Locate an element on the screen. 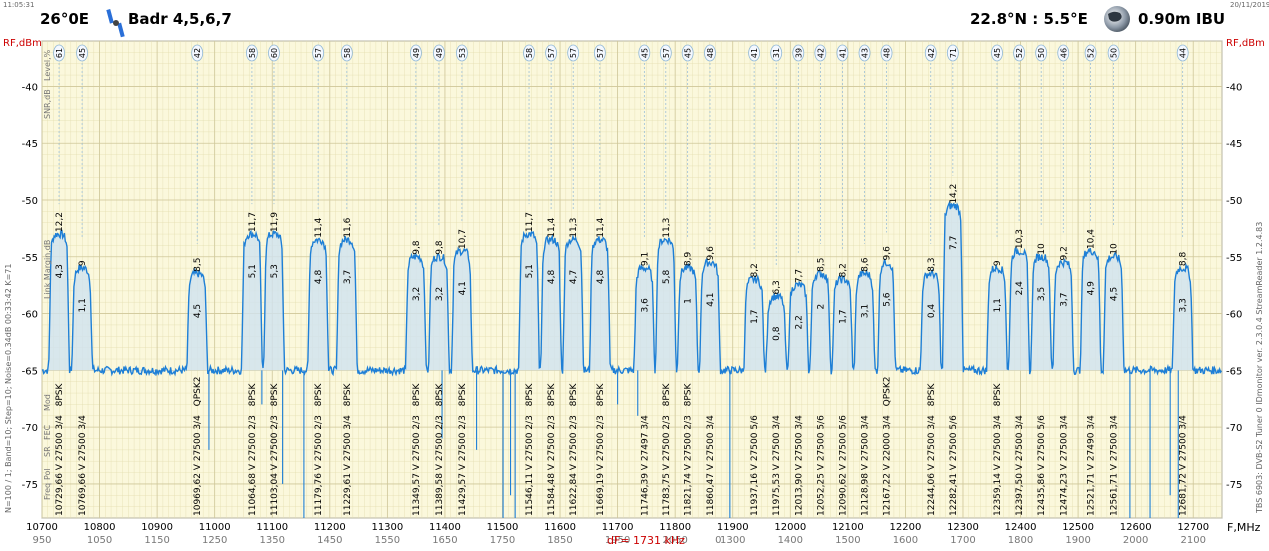  y-tick-label-left: -65 is located at coordinates (30, 371).